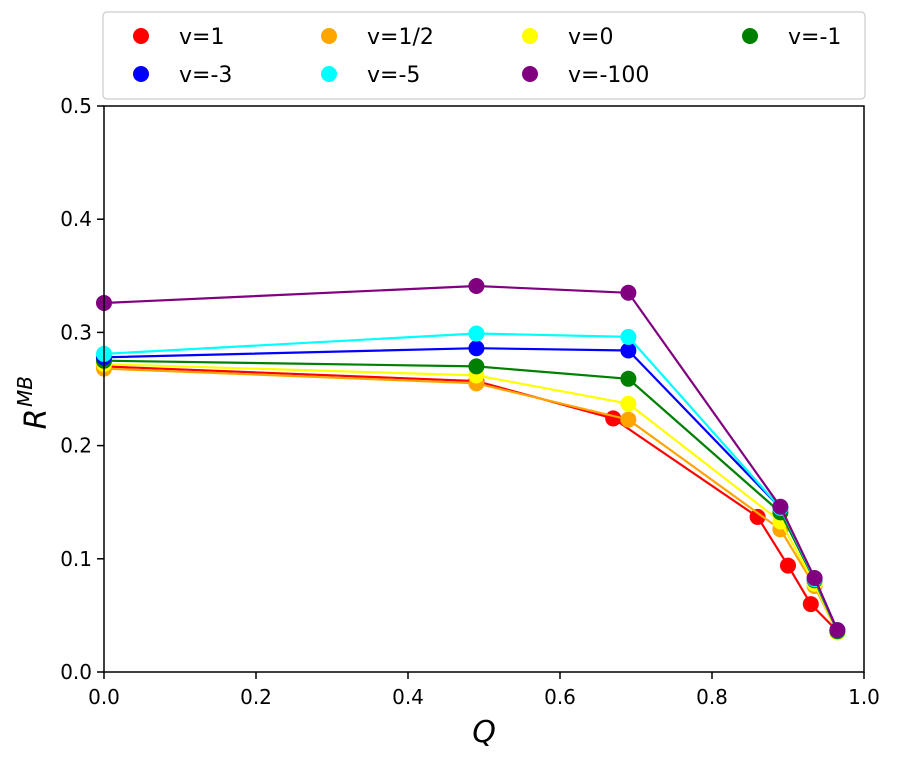  What do you see at coordinates (76, 446) in the screenshot?
I see `y-tick-label: 0.2` at bounding box center [76, 446].